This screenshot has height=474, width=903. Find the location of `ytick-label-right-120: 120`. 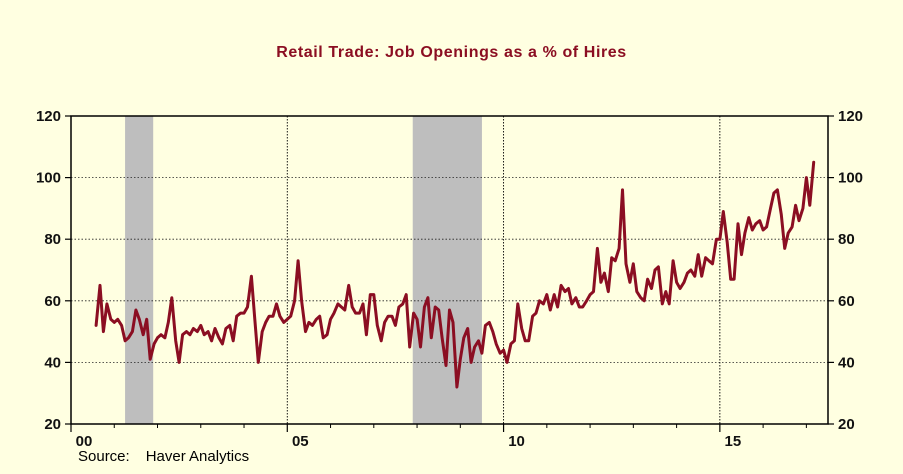

ytick-label-right-120: 120 is located at coordinates (850, 116).